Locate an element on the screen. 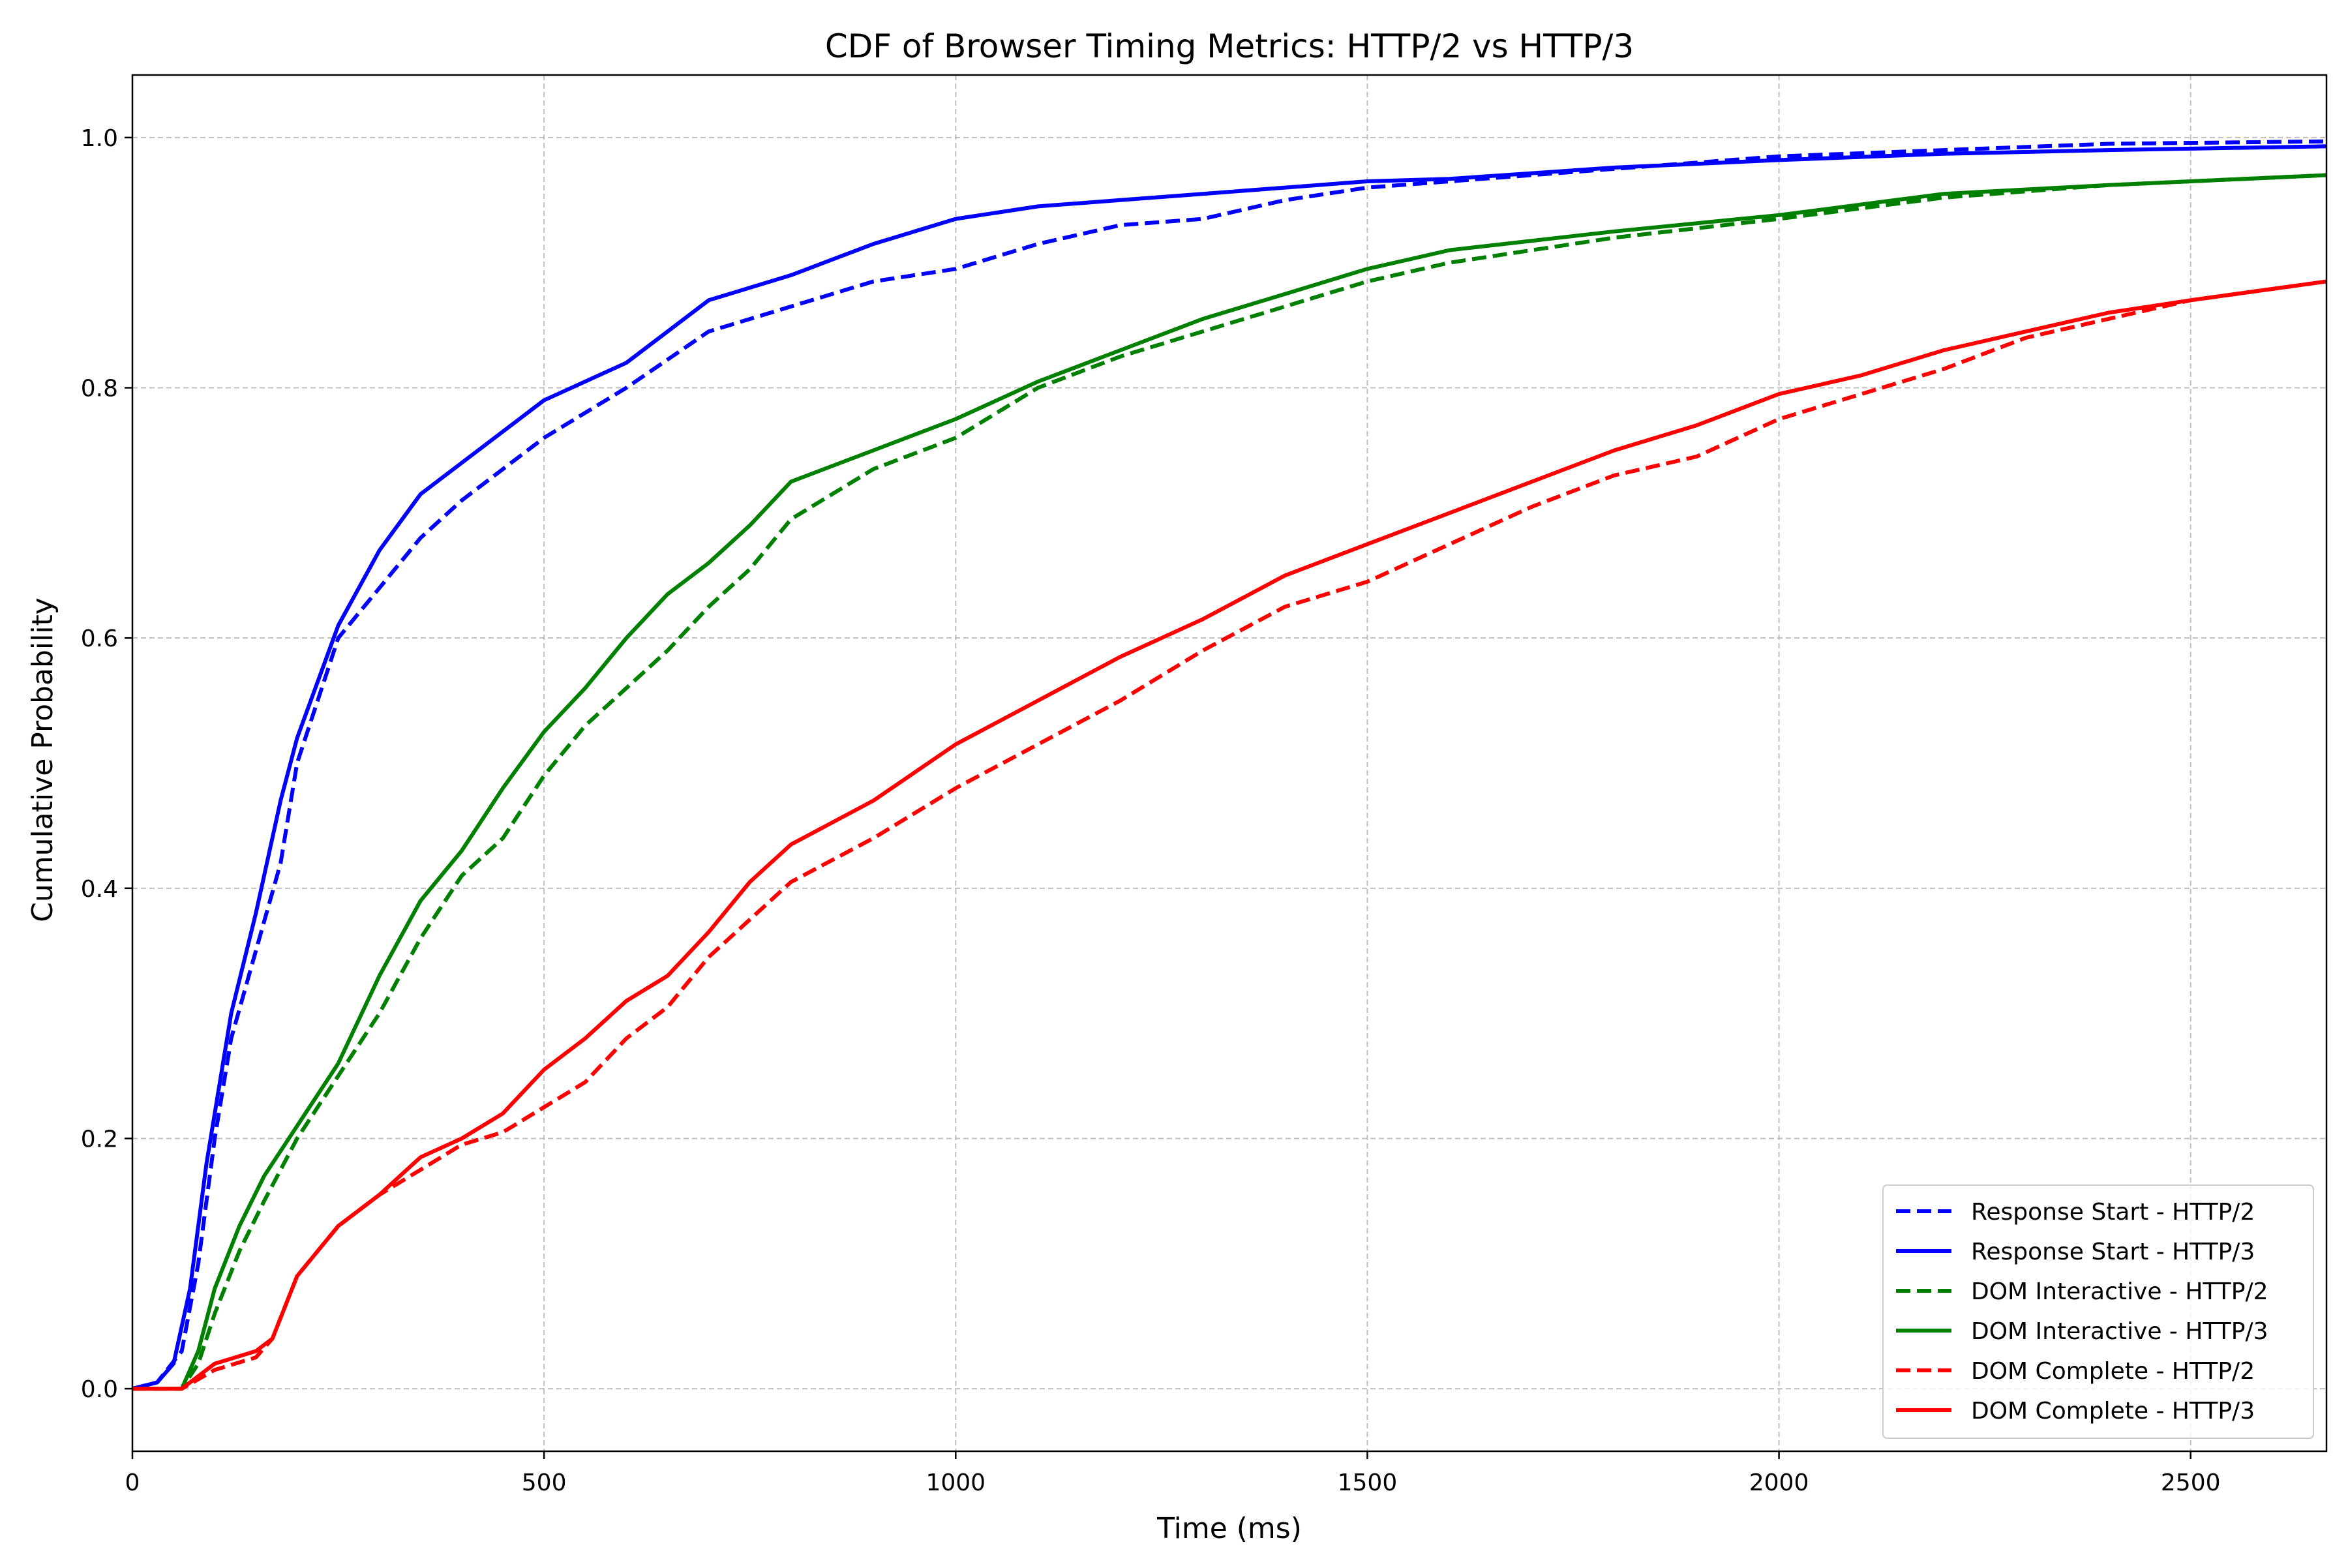 The height and width of the screenshot is (1568, 2348). y-tick-label: 1.0 is located at coordinates (100, 138).